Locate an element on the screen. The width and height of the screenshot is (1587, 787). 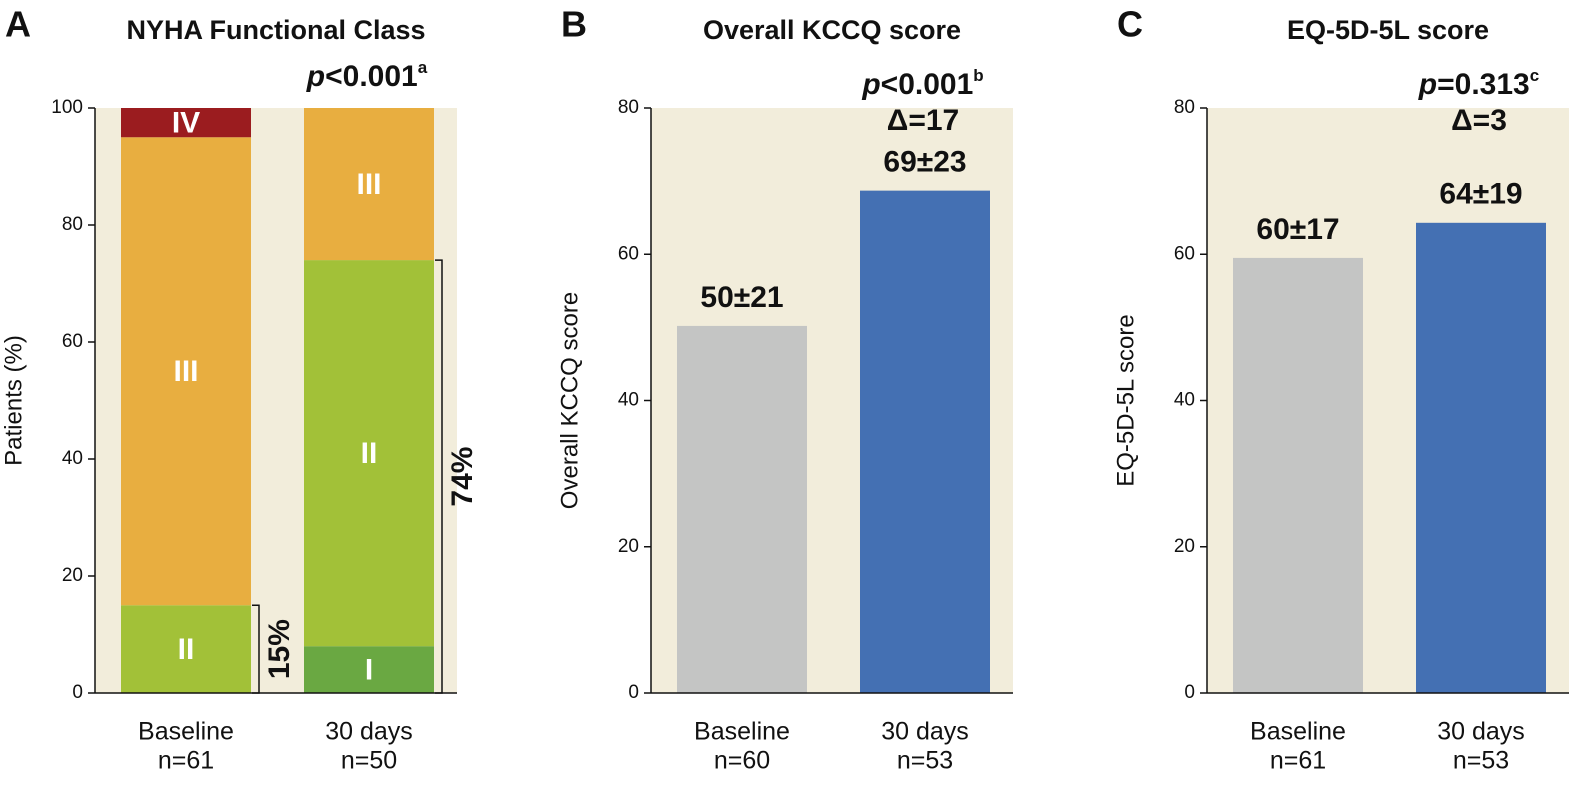
p-value: p=0.313c is located at coordinates (1478, 83).